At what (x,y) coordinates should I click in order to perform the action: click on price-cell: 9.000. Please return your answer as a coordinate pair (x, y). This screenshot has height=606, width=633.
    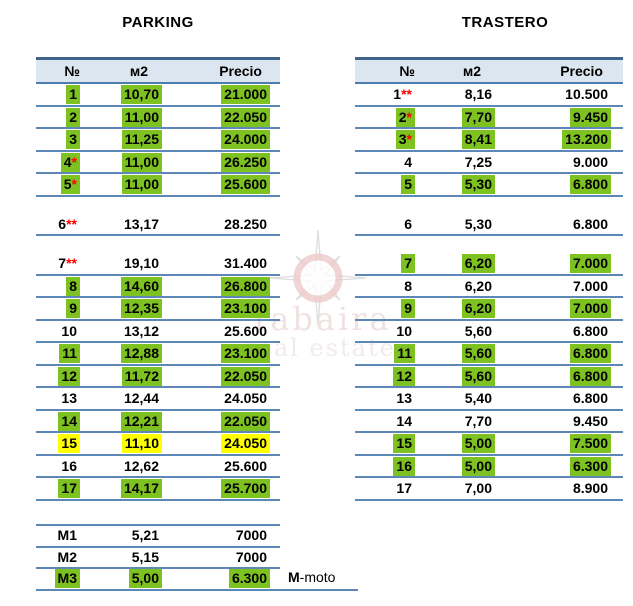
    Looking at the image, I should click on (553, 162).